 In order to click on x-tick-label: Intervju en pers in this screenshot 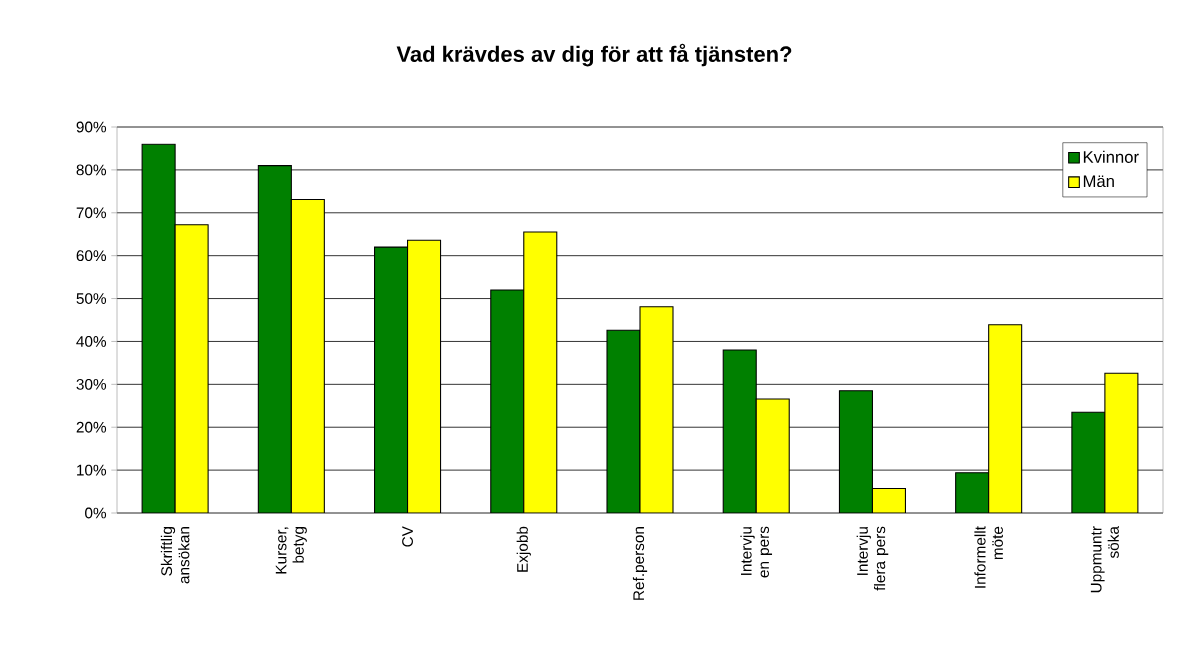, I will do `click(756, 552)`.